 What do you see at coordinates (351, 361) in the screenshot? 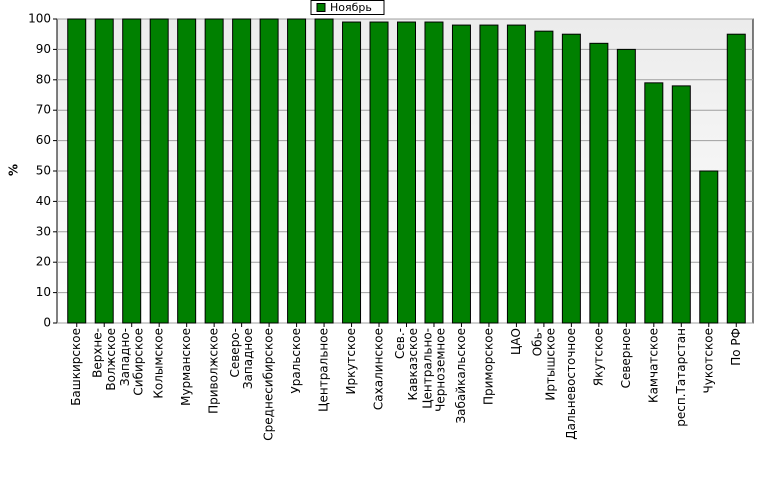
I see `x-tick-label: Иркутское` at bounding box center [351, 361].